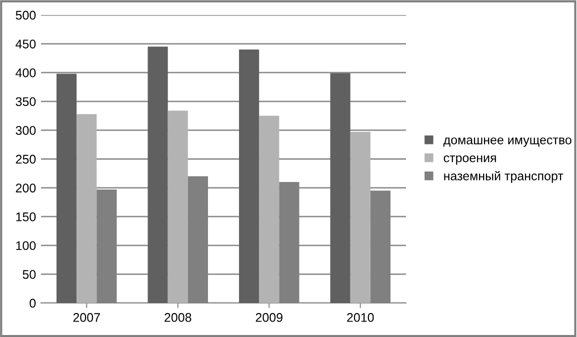  What do you see at coordinates (26, 159) in the screenshot?
I see `y-tick-label: 250` at bounding box center [26, 159].